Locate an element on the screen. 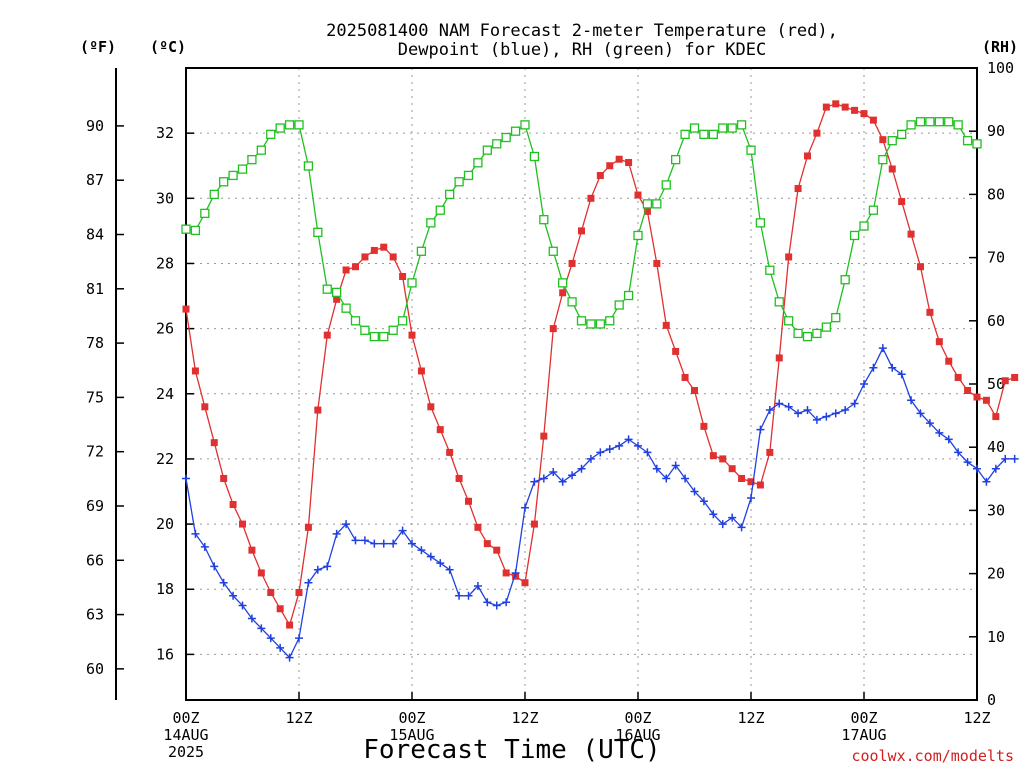  rh-tick-label: 0 is located at coordinates (991, 700).